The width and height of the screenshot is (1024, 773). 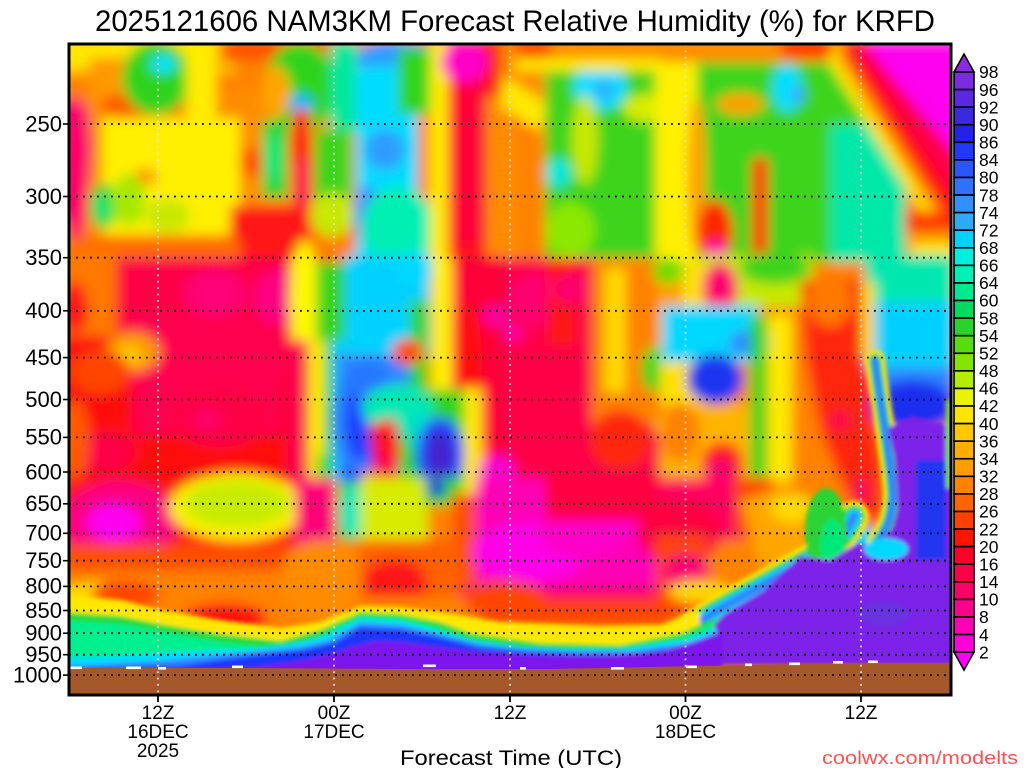 I want to click on svg-text: 650, so click(x=43, y=503).